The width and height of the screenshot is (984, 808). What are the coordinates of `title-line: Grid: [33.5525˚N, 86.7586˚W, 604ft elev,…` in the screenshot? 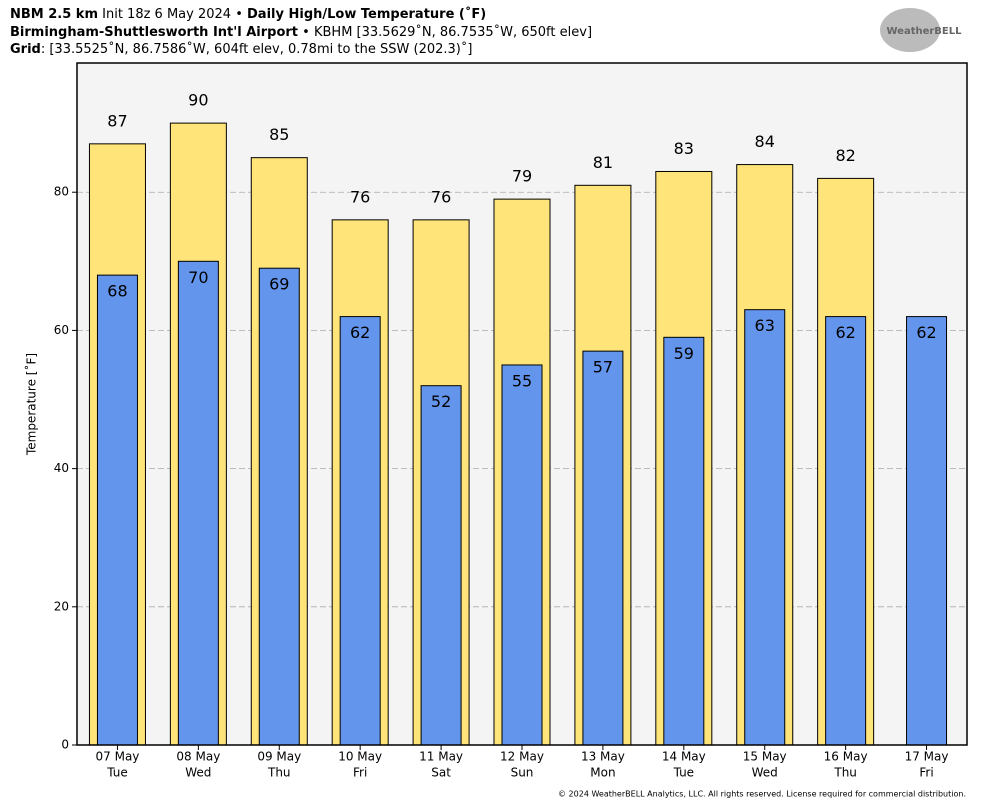 It's located at (241, 49).